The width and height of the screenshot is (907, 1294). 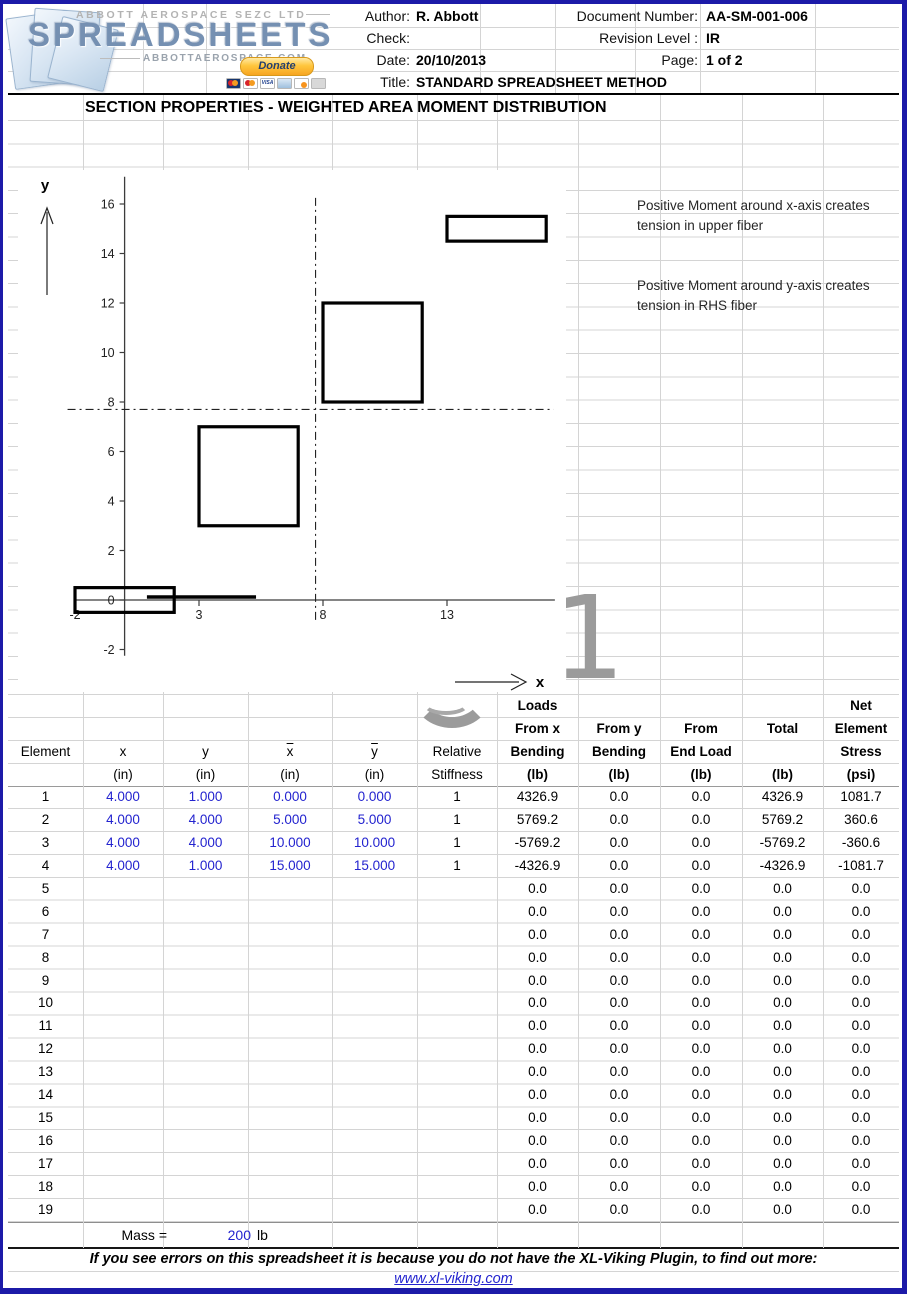 I want to click on cell-from-x-bending: 0.0, so click(x=537, y=1209).